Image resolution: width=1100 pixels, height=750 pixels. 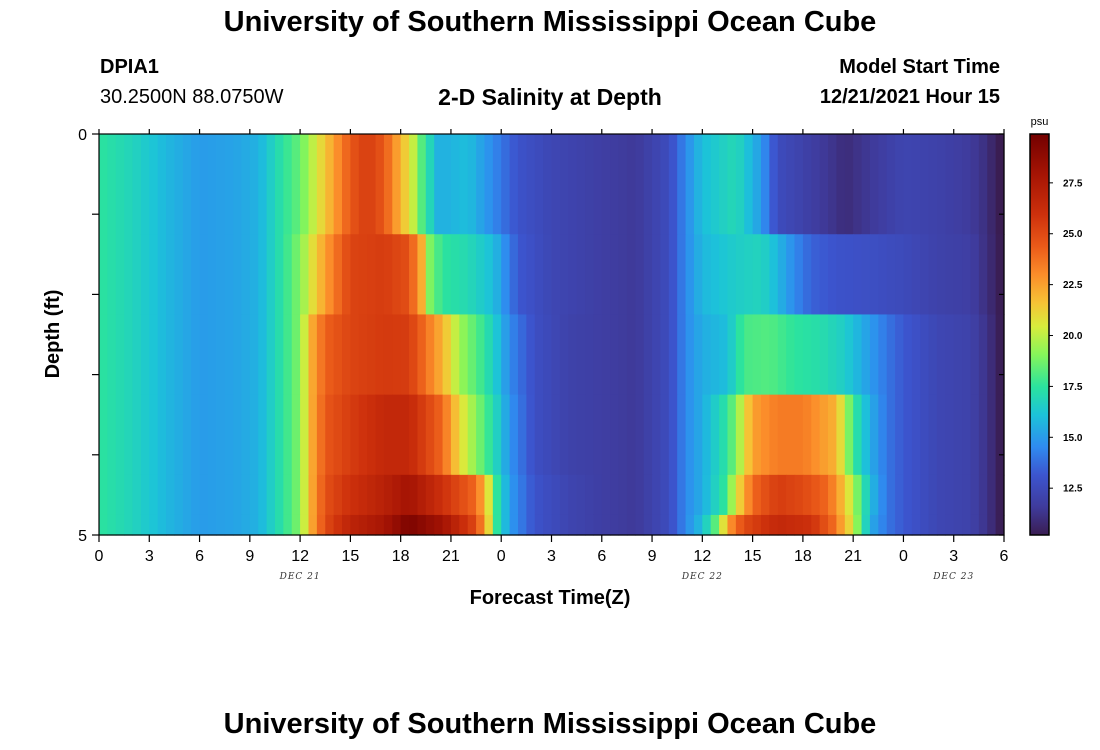 What do you see at coordinates (909, 97) in the screenshot?
I see `model-start-time: 12/21/2021 Hour 15` at bounding box center [909, 97].